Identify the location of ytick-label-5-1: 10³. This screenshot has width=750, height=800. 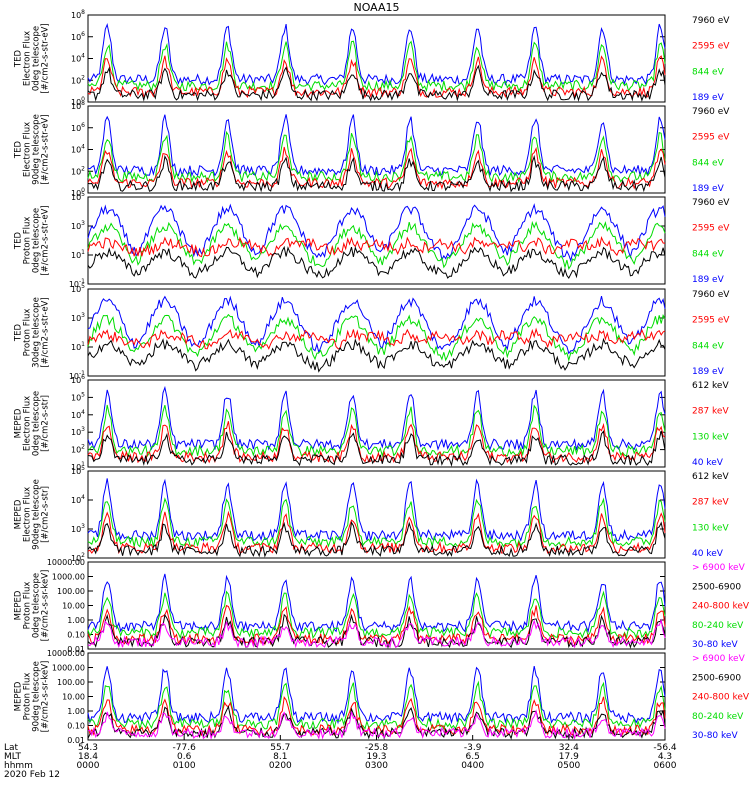
(78, 528).